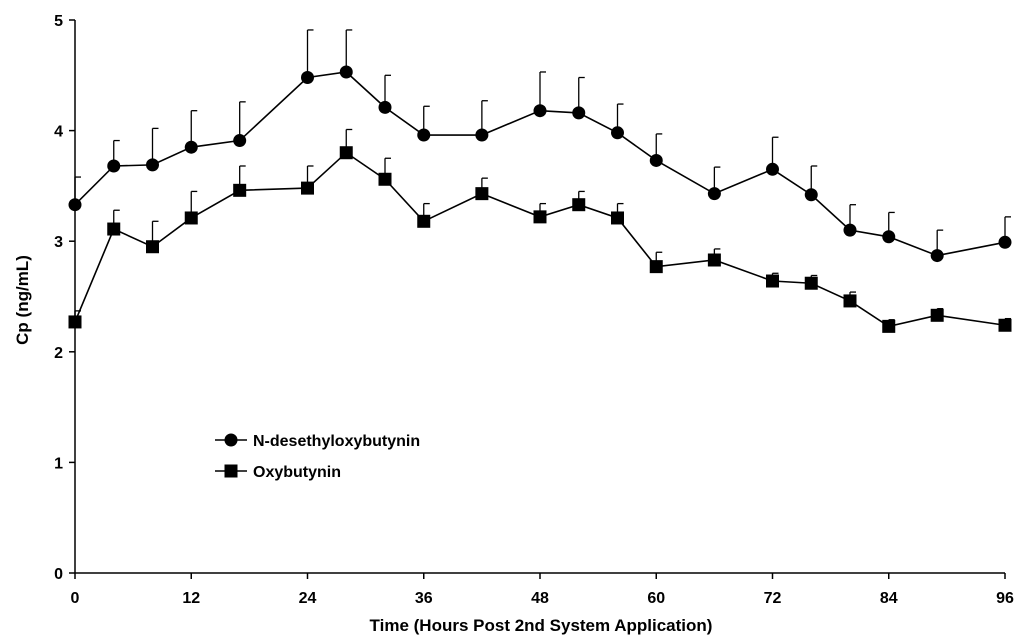  Describe the element at coordinates (889, 598) in the screenshot. I see `x-tick-label-7: 84` at that location.